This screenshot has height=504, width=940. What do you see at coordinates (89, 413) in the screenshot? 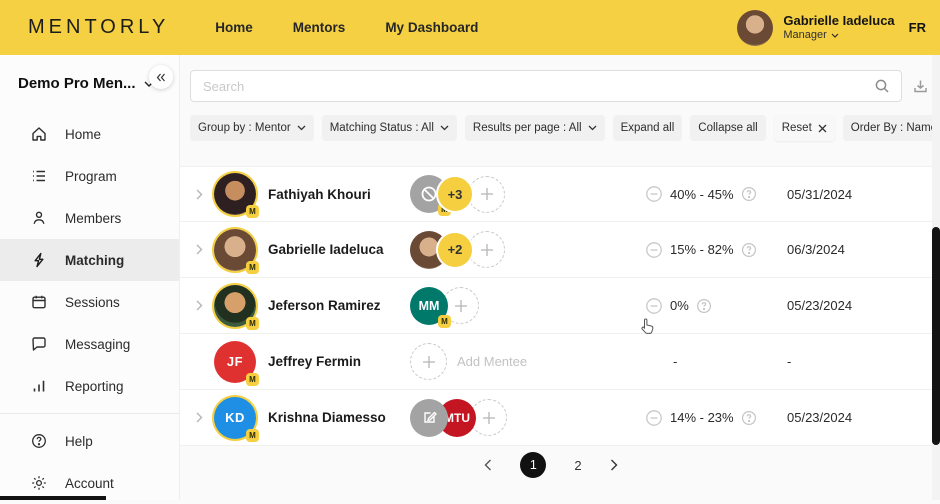
I see `sidebar-divider` at bounding box center [89, 413].